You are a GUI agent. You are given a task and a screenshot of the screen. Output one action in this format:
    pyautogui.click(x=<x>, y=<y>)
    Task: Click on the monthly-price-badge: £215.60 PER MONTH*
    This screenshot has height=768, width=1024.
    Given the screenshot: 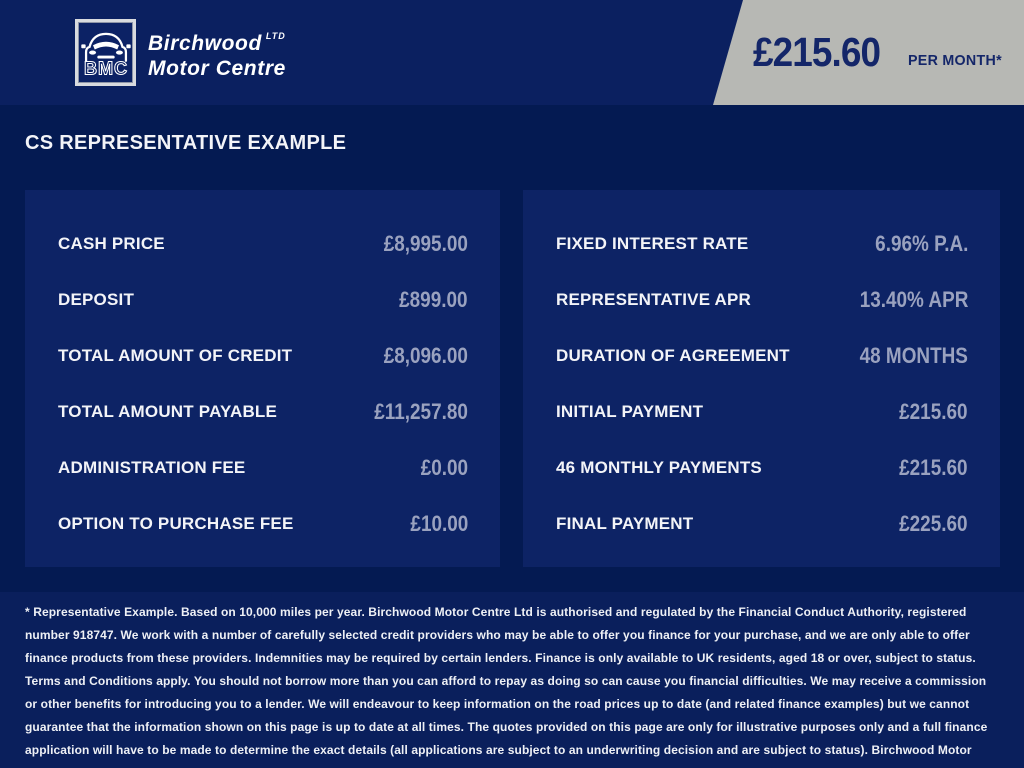 What is the action you would take?
    pyautogui.click(x=868, y=52)
    